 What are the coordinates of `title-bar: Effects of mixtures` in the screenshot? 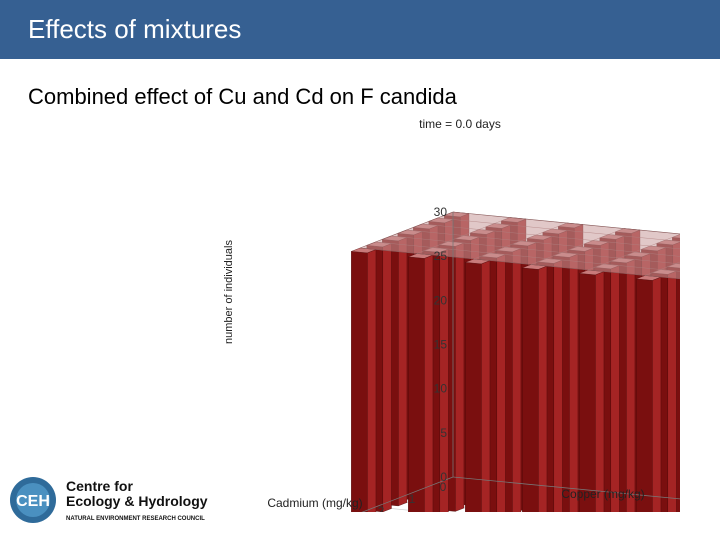 It's located at (360, 29).